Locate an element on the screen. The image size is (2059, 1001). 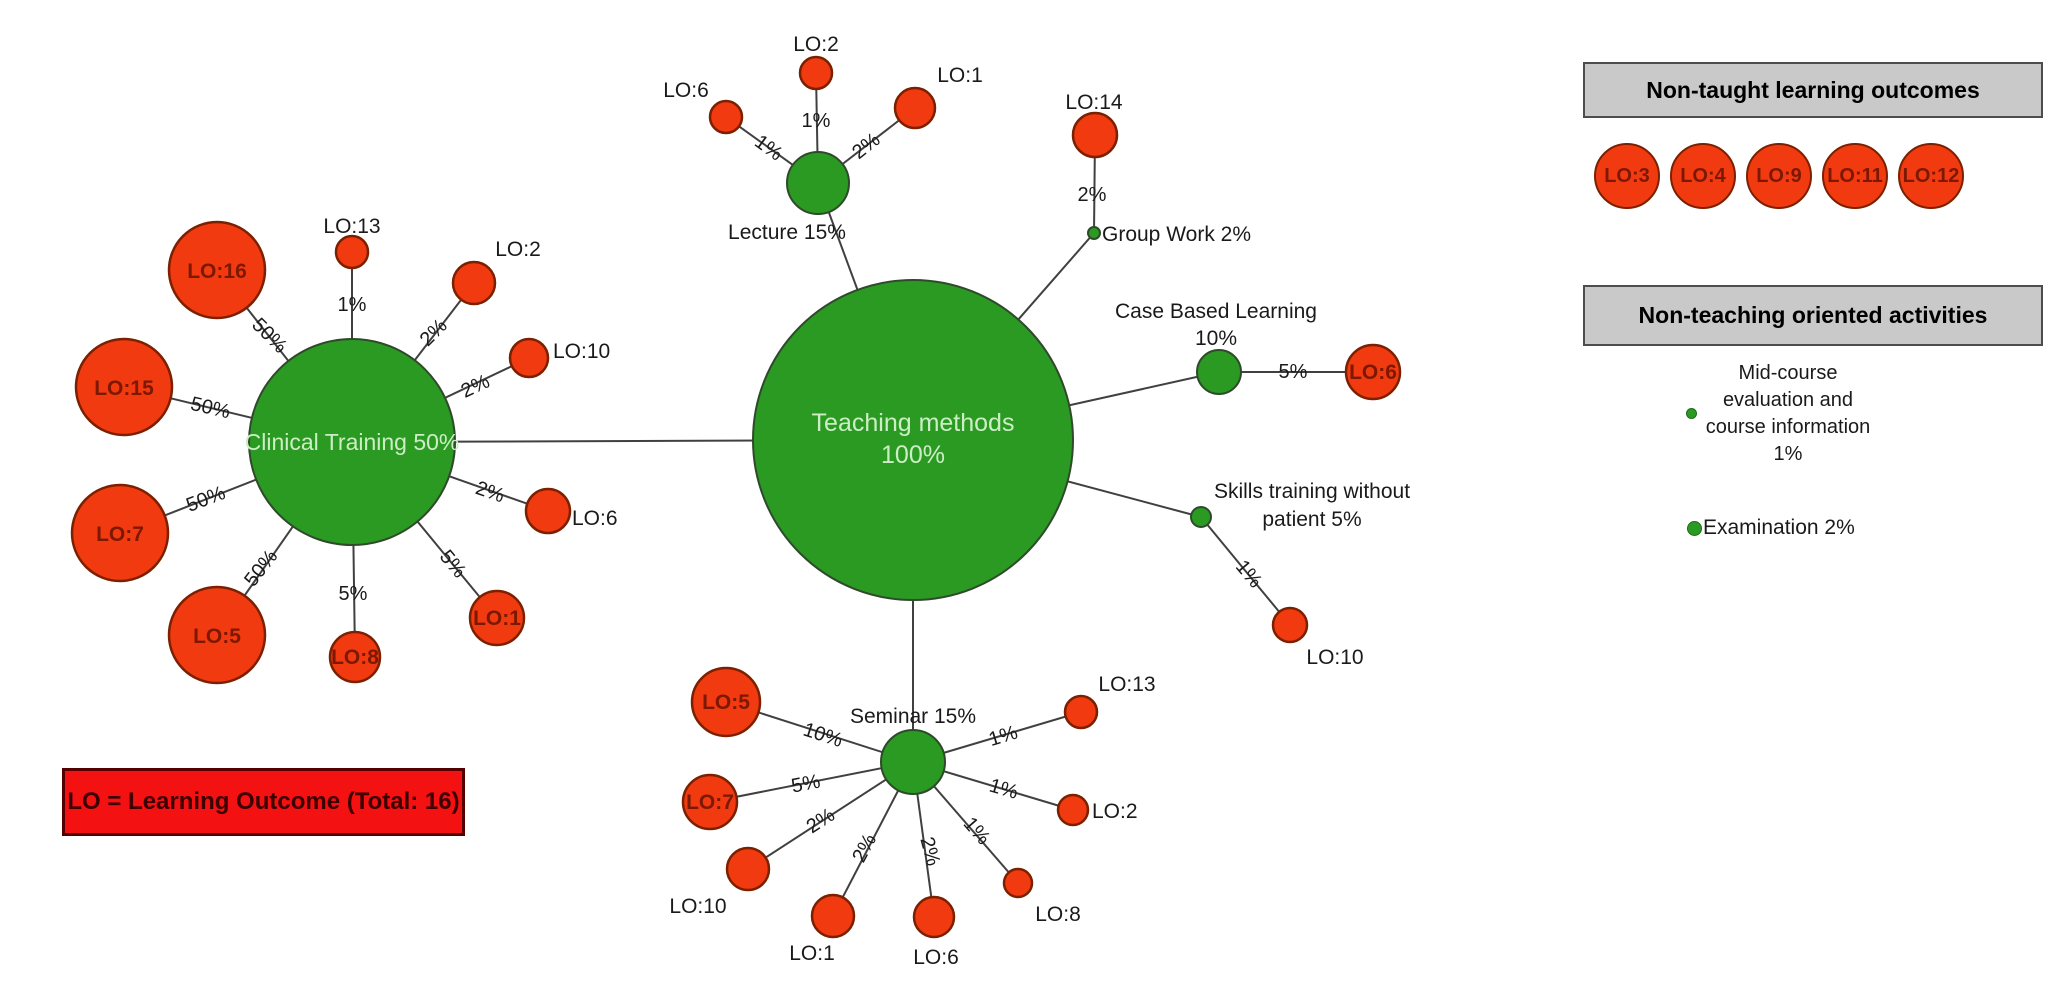
node-ct-lo7 is located at coordinates (120, 533).